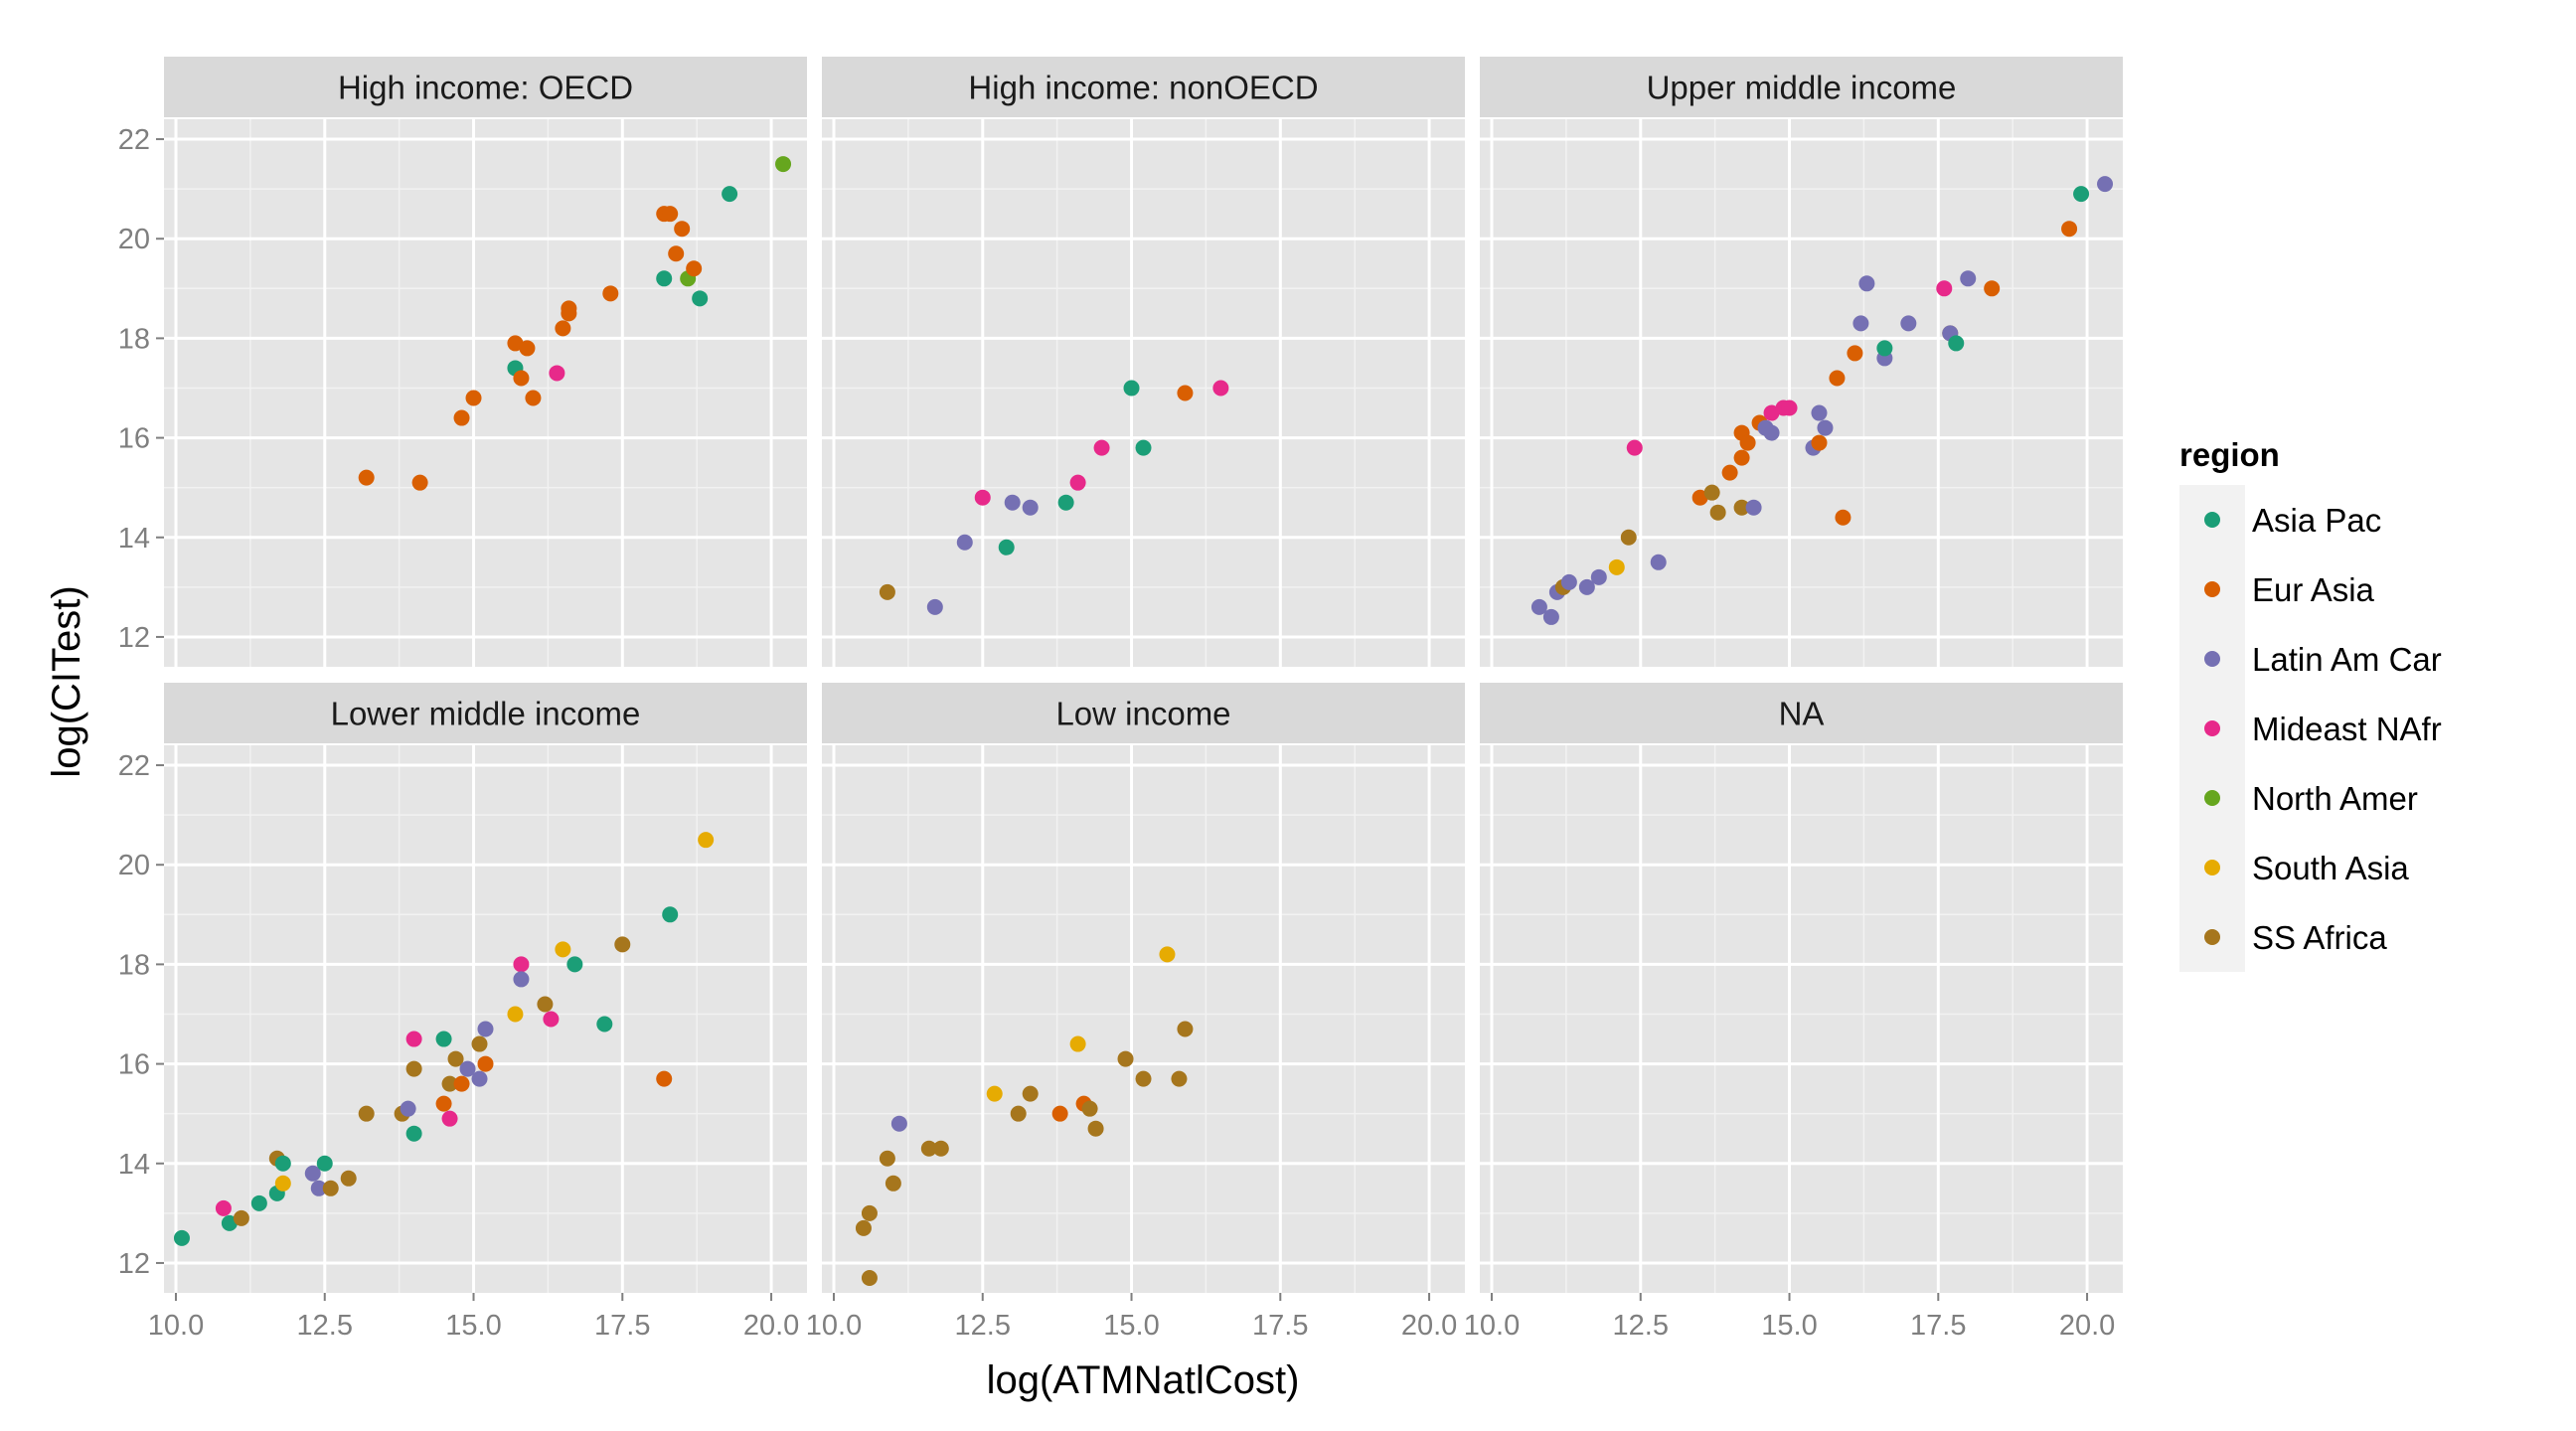 The width and height of the screenshot is (2576, 1431). I want to click on y-axis-title: log(CITest), so click(66, 681).